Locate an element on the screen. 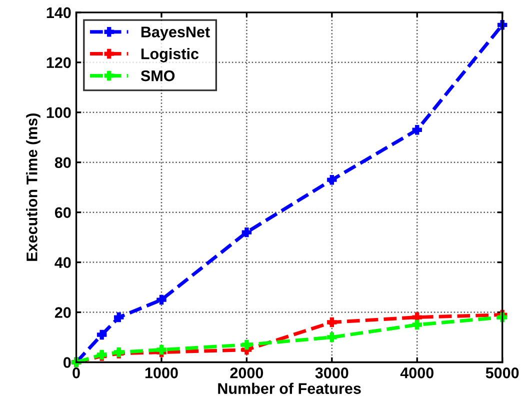  x-tick-label: 1000 is located at coordinates (161, 373).